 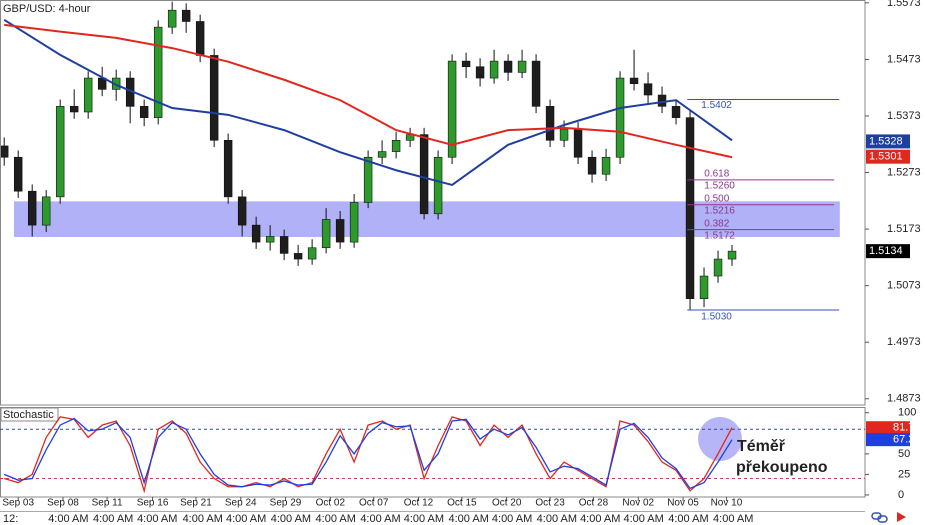 I want to click on y-tick-label: 100, so click(x=907, y=413).